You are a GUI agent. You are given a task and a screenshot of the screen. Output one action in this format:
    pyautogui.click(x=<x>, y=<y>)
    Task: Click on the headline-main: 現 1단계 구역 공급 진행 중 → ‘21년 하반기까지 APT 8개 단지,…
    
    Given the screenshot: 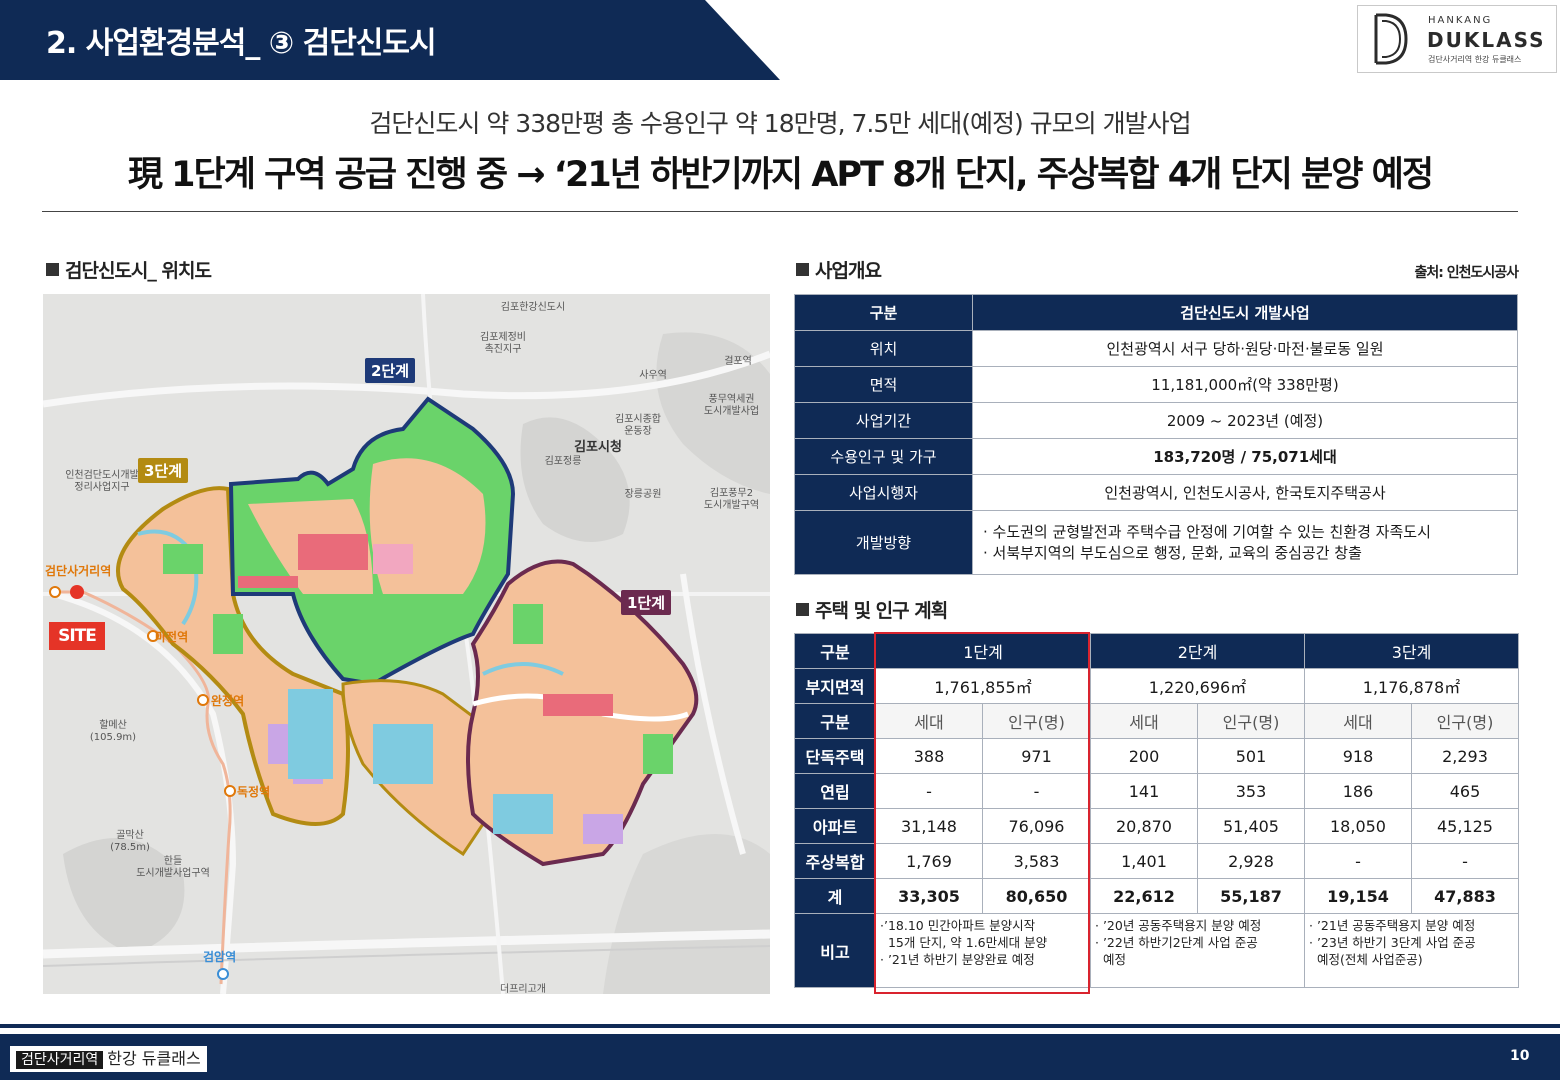 What is the action you would take?
    pyautogui.click(x=780, y=175)
    